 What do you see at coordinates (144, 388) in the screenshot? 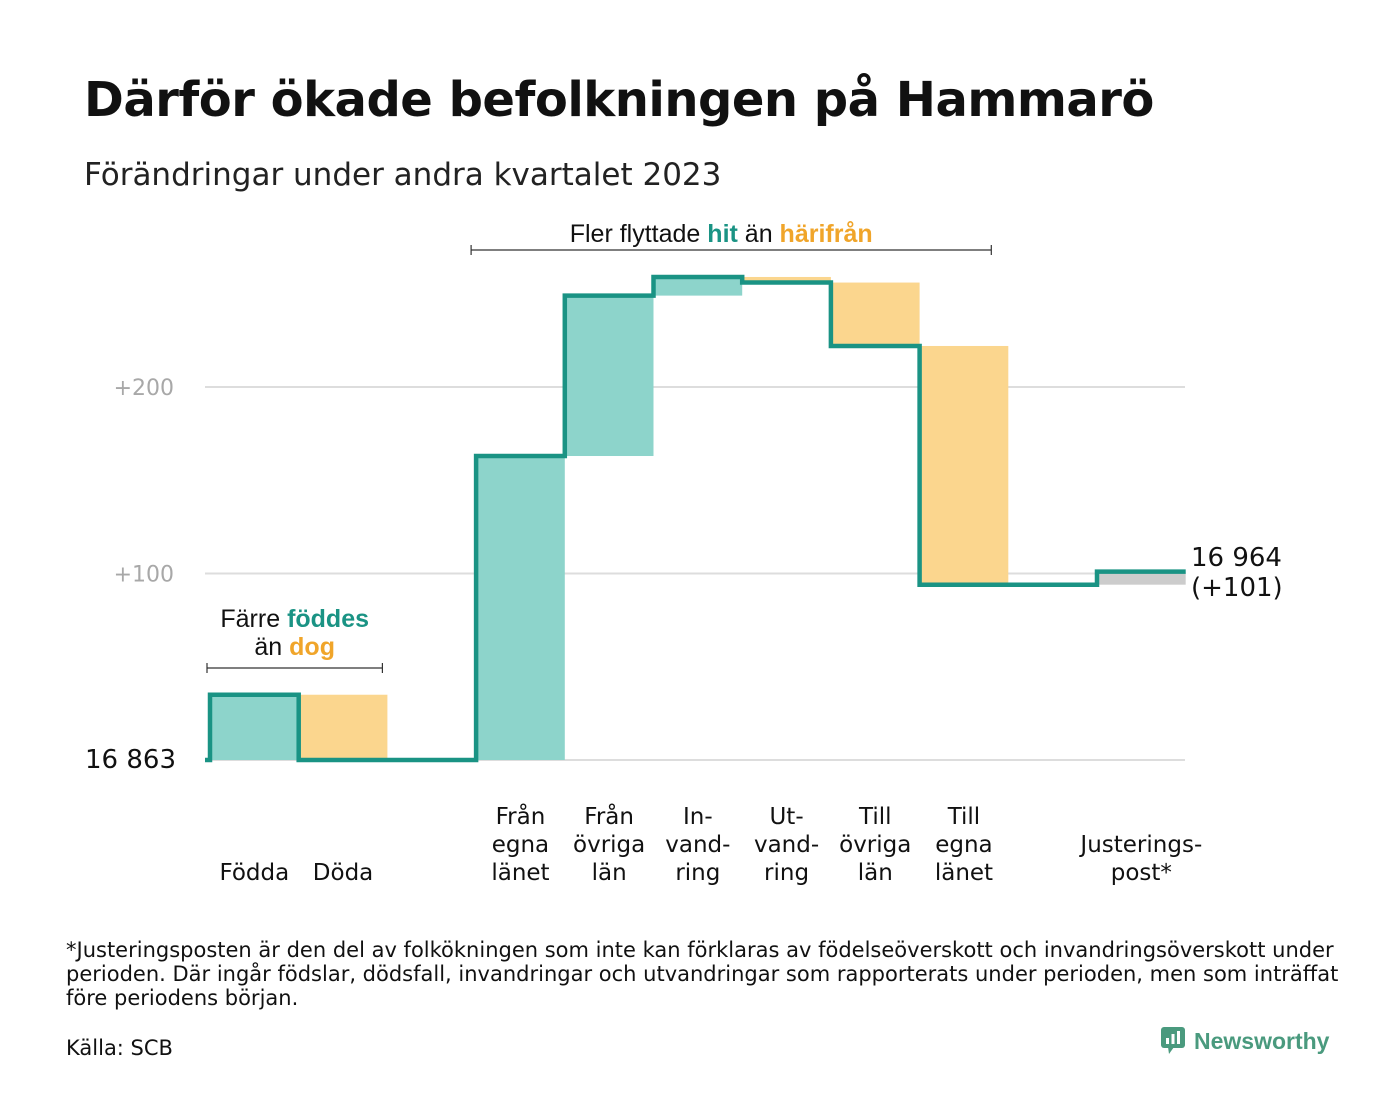
I see `y-tick-label: +200` at bounding box center [144, 388].